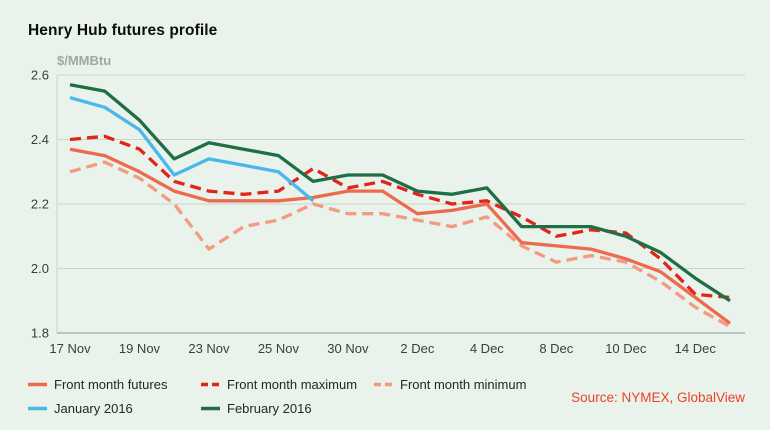 This screenshot has width=770, height=430. Describe the element at coordinates (626, 348) in the screenshot. I see `x-tick-label: 10 Dec` at that location.